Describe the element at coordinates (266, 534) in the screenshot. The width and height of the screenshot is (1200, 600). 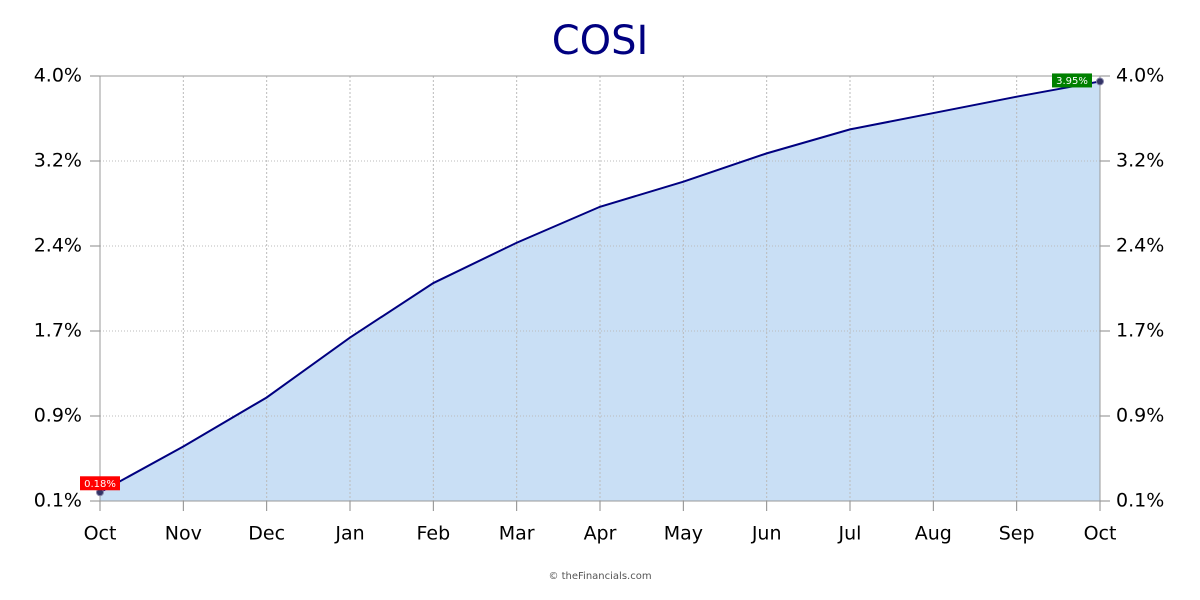
I see `x-tick-label: Dec` at that location.